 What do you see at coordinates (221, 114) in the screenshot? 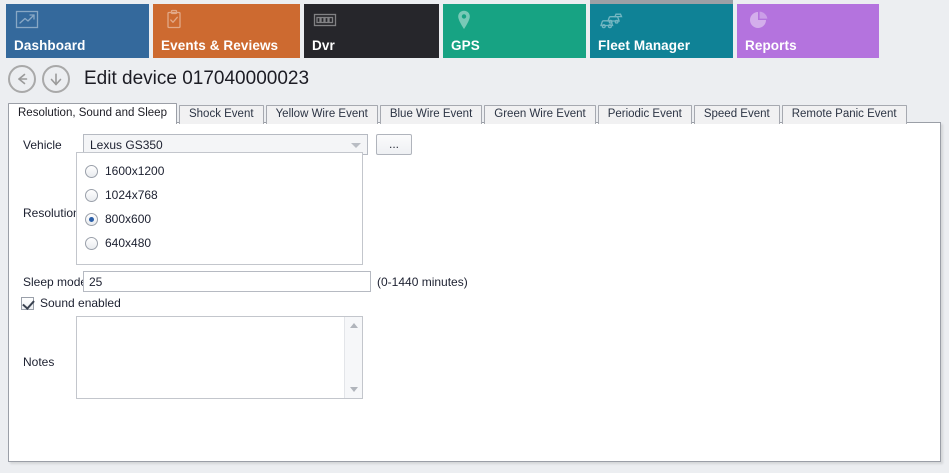
I see `tab-shock-event: Shock Event` at bounding box center [221, 114].